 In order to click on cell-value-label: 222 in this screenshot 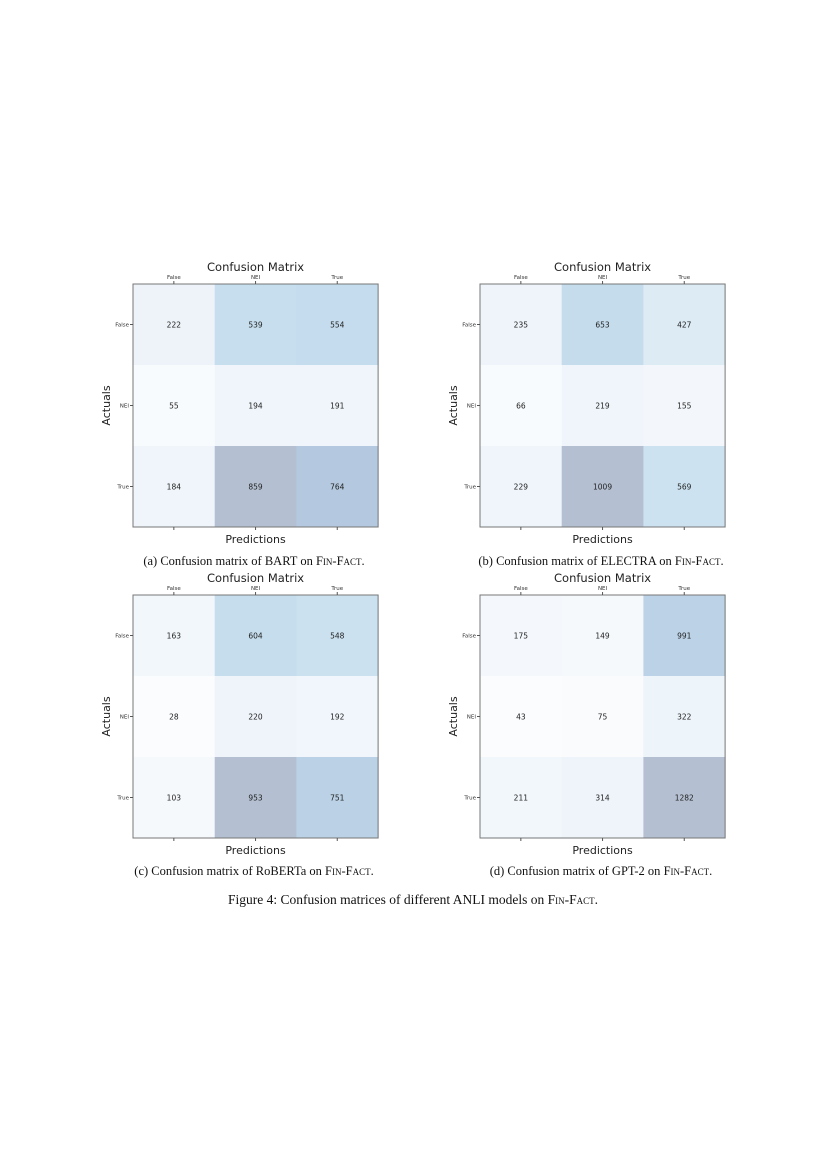, I will do `click(174, 325)`.